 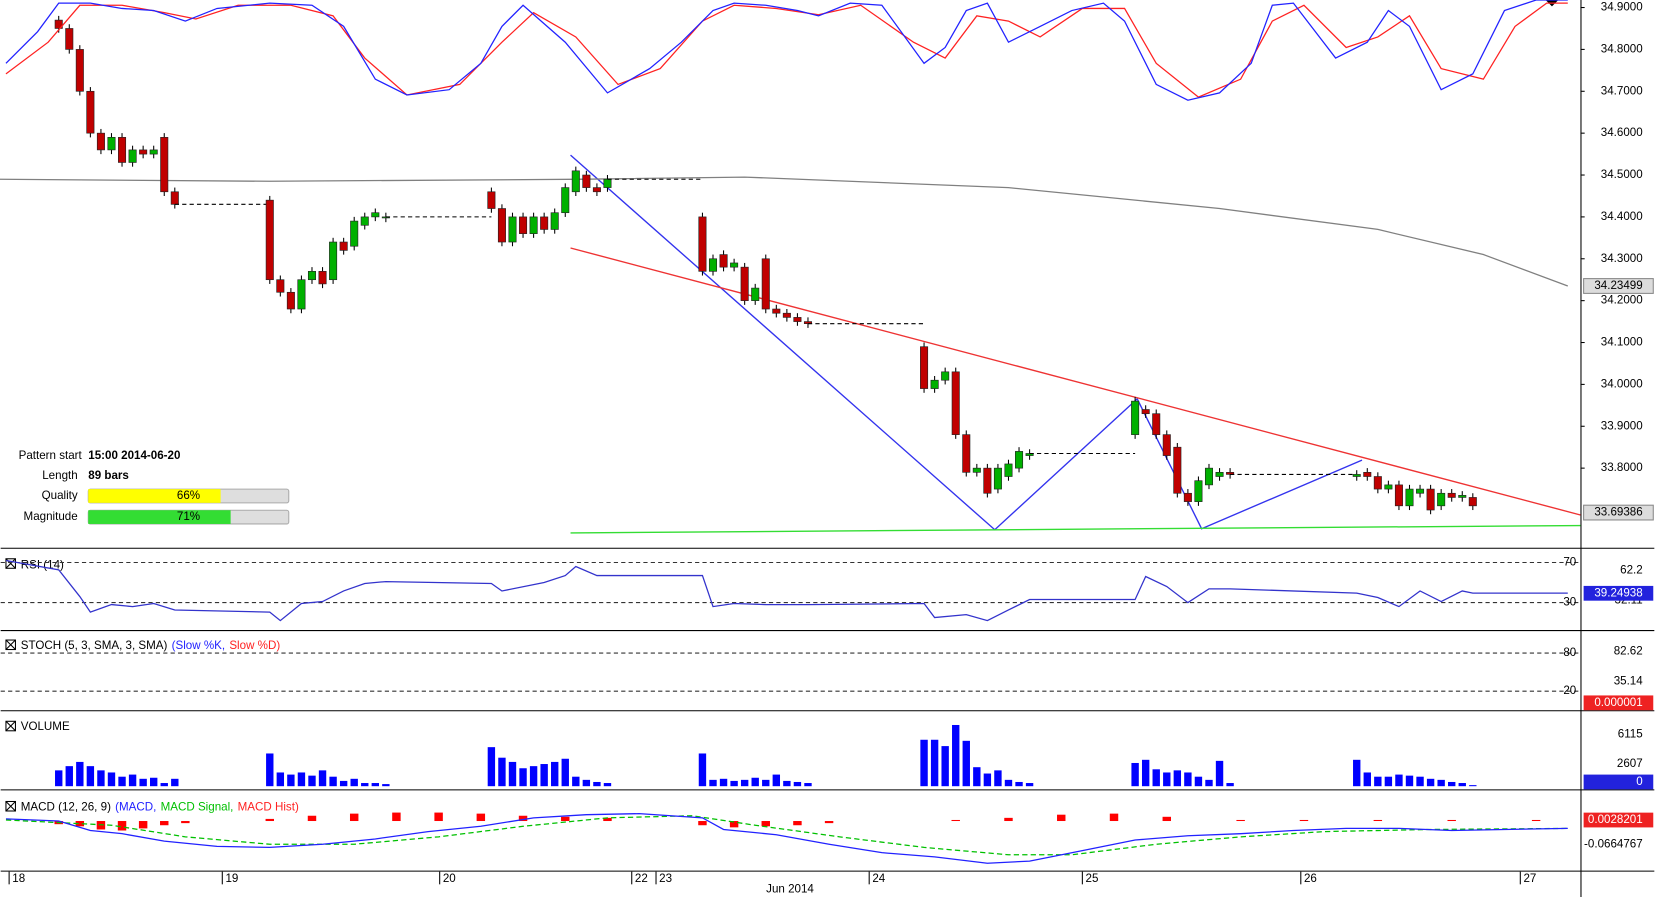 I want to click on legend-d: Slow %D), so click(x=254, y=645).